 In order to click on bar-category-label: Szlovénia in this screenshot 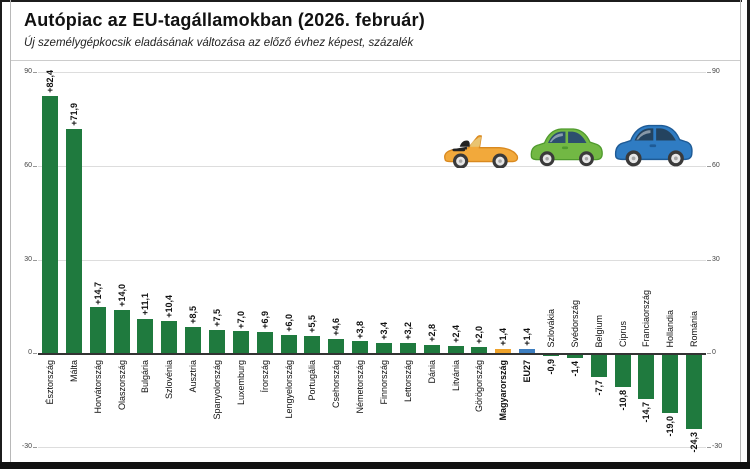, I will do `click(169, 380)`.